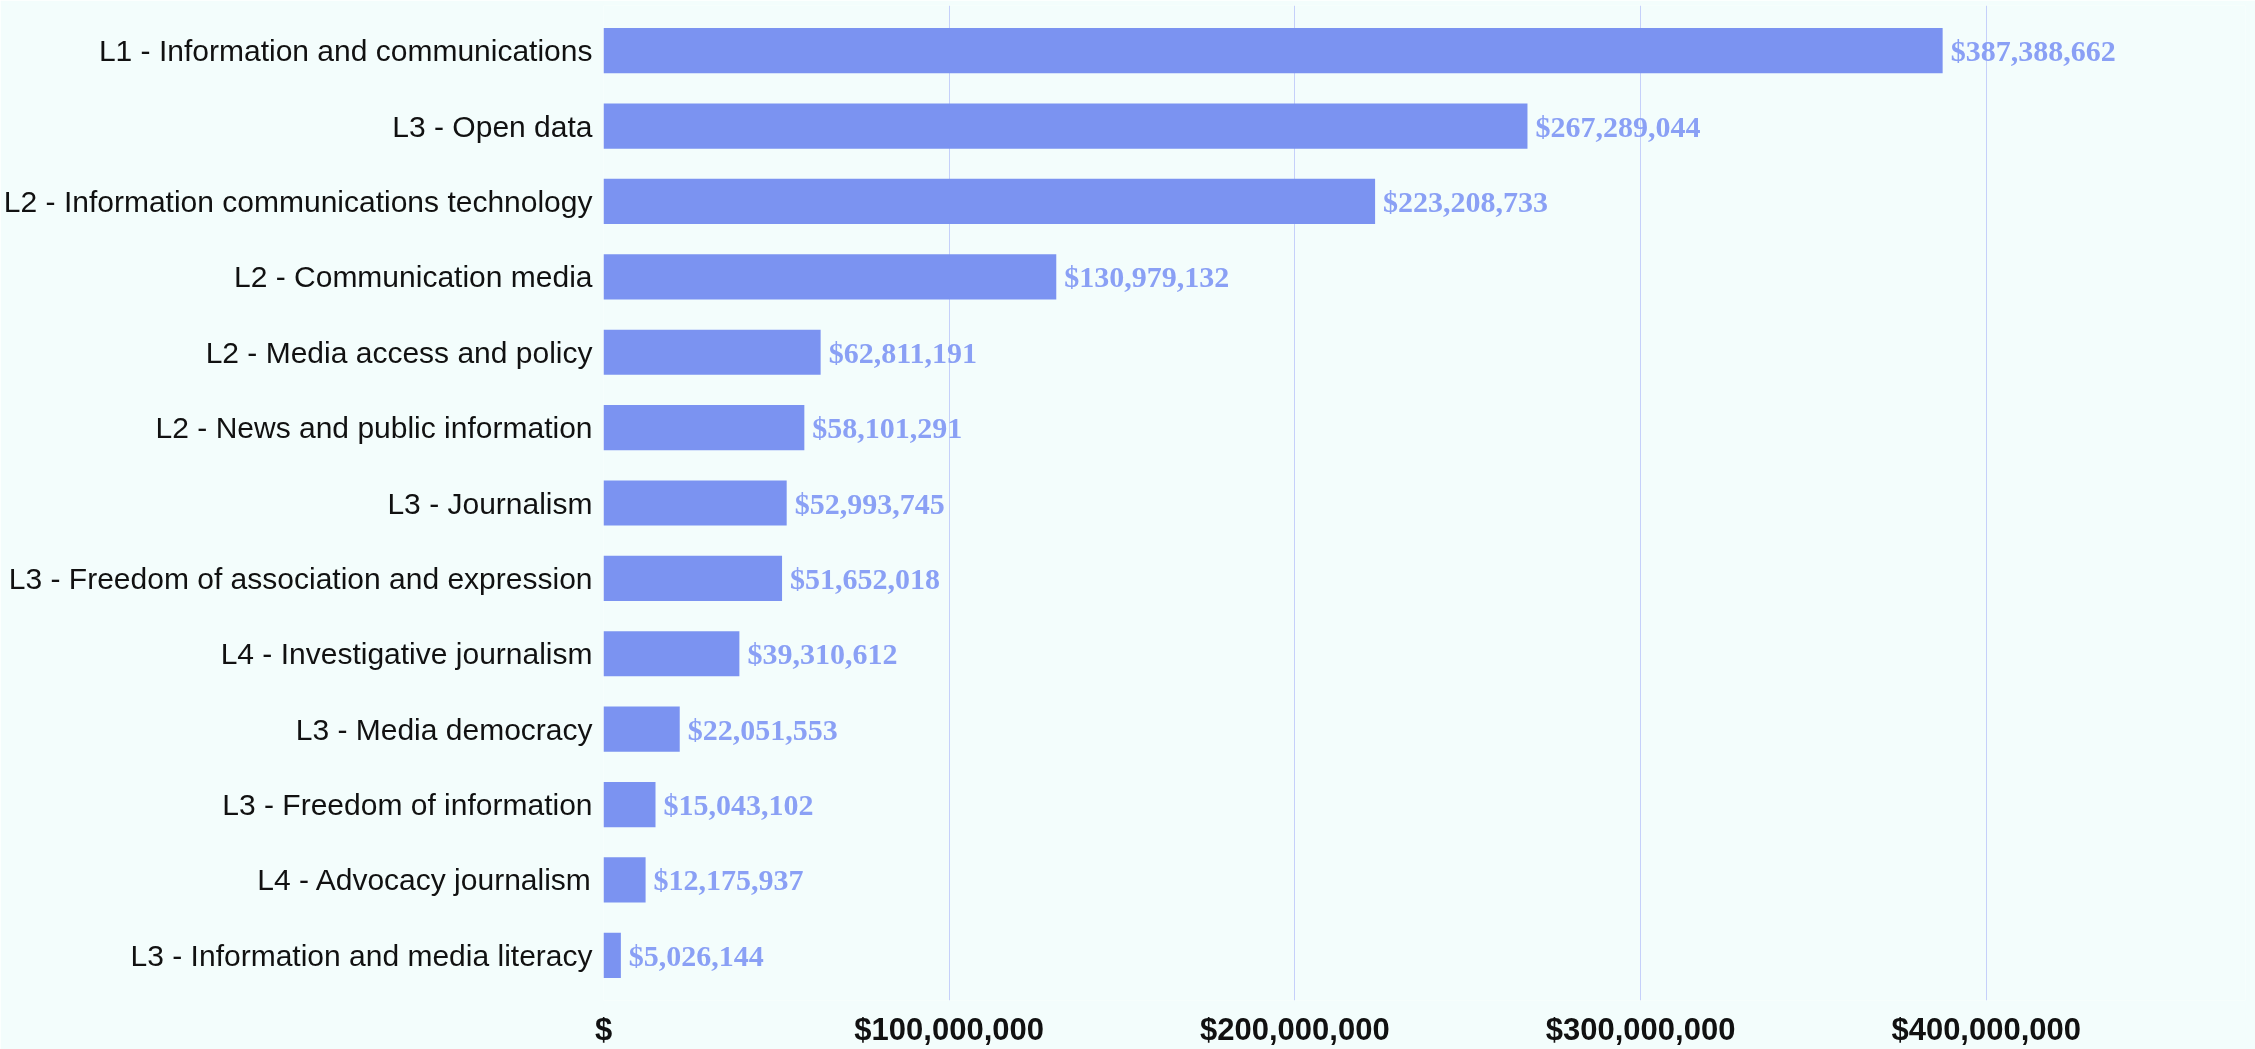 Image resolution: width=2255 pixels, height=1049 pixels. Describe the element at coordinates (361, 955) in the screenshot. I see `y-tick-label: L3 - Information and media literacy` at that location.